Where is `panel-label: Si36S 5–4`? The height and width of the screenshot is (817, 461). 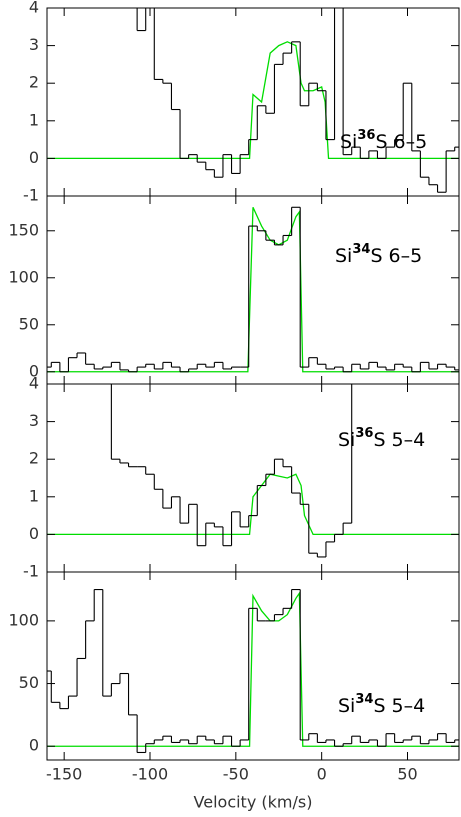
panel-label: Si36S 5–4 is located at coordinates (381, 438).